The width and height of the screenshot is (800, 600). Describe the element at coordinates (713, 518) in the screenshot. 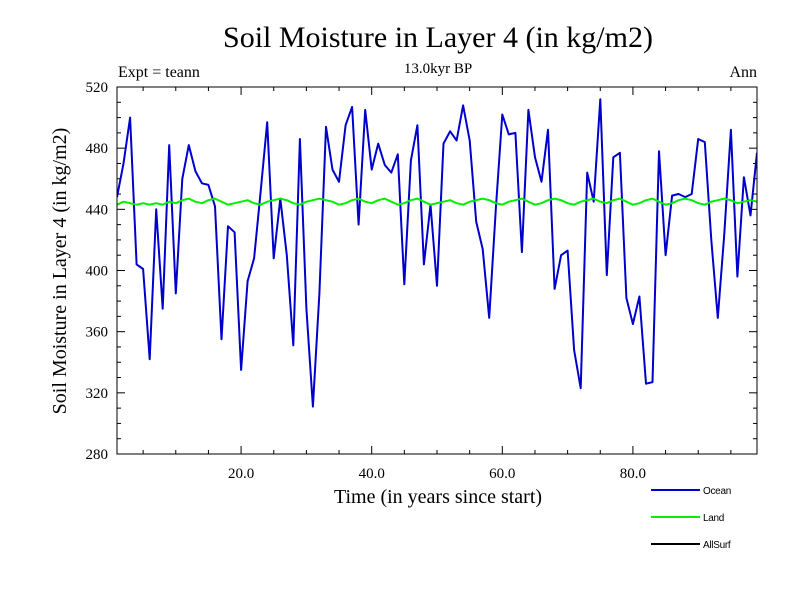

I see `legend-label-land: Land` at that location.